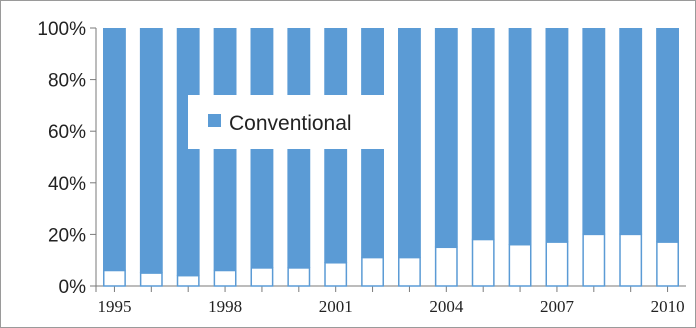  I want to click on legend-swatch-conventional, so click(214, 120).